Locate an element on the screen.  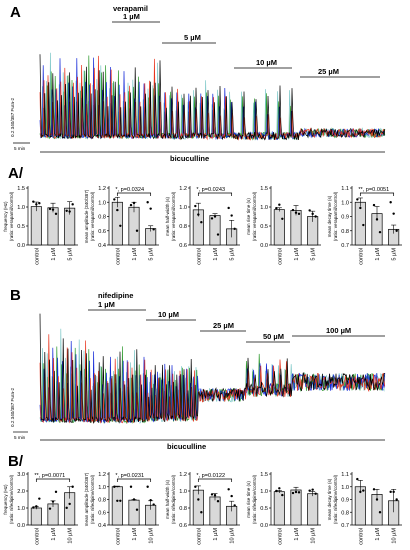
panel-a2-label: A/ is located at coordinates (16, 173).